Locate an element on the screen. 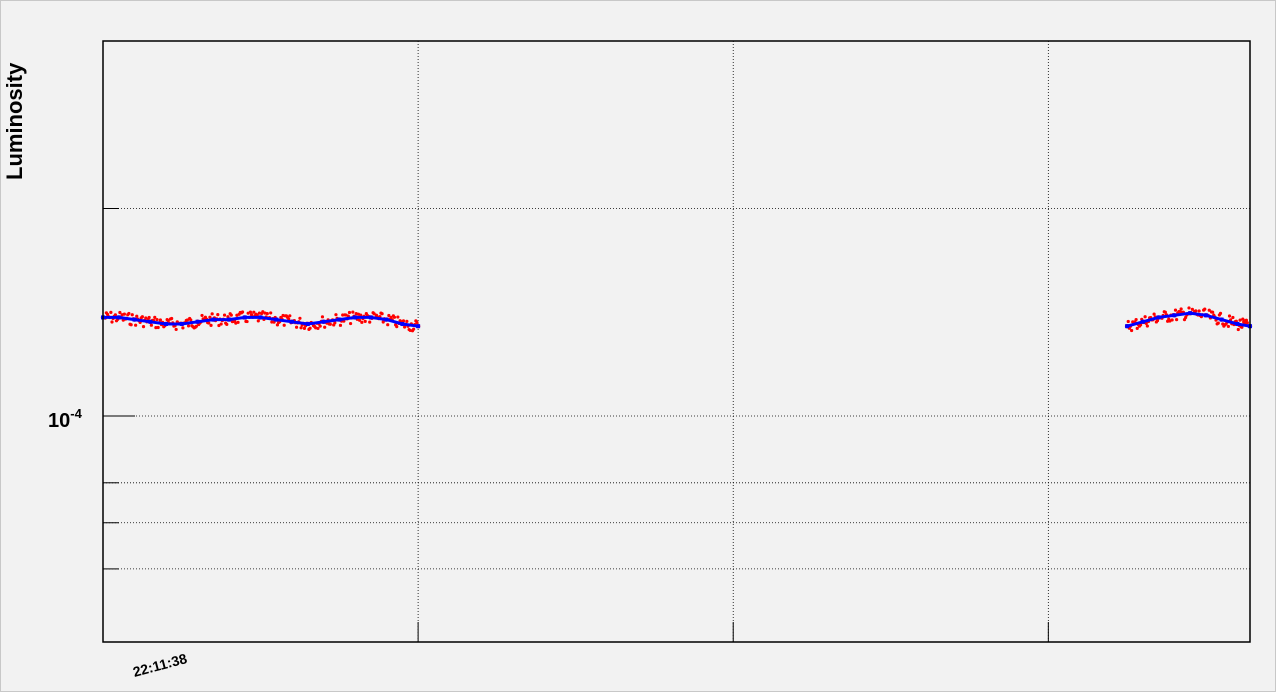 The width and height of the screenshot is (1276, 692). y-tick-base: 10 is located at coordinates (59, 421).